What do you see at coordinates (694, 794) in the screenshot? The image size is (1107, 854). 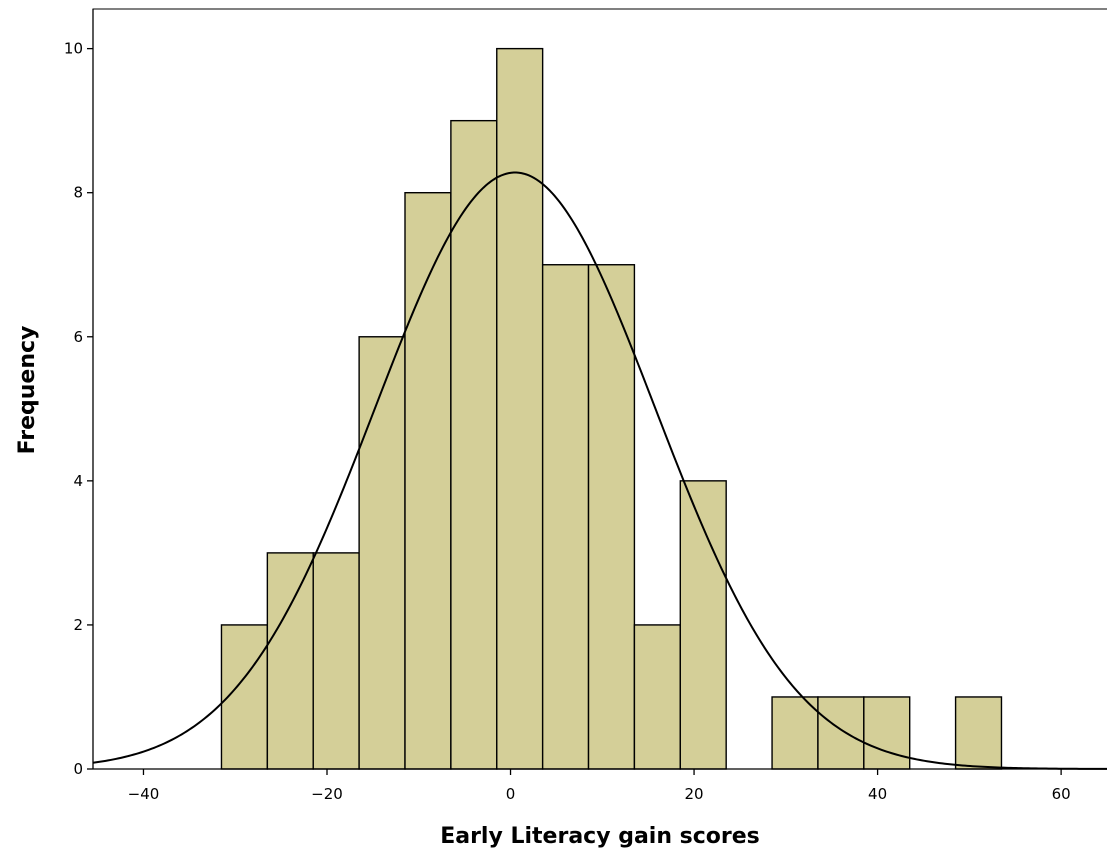 I see `x-tick-label: 20` at bounding box center [694, 794].